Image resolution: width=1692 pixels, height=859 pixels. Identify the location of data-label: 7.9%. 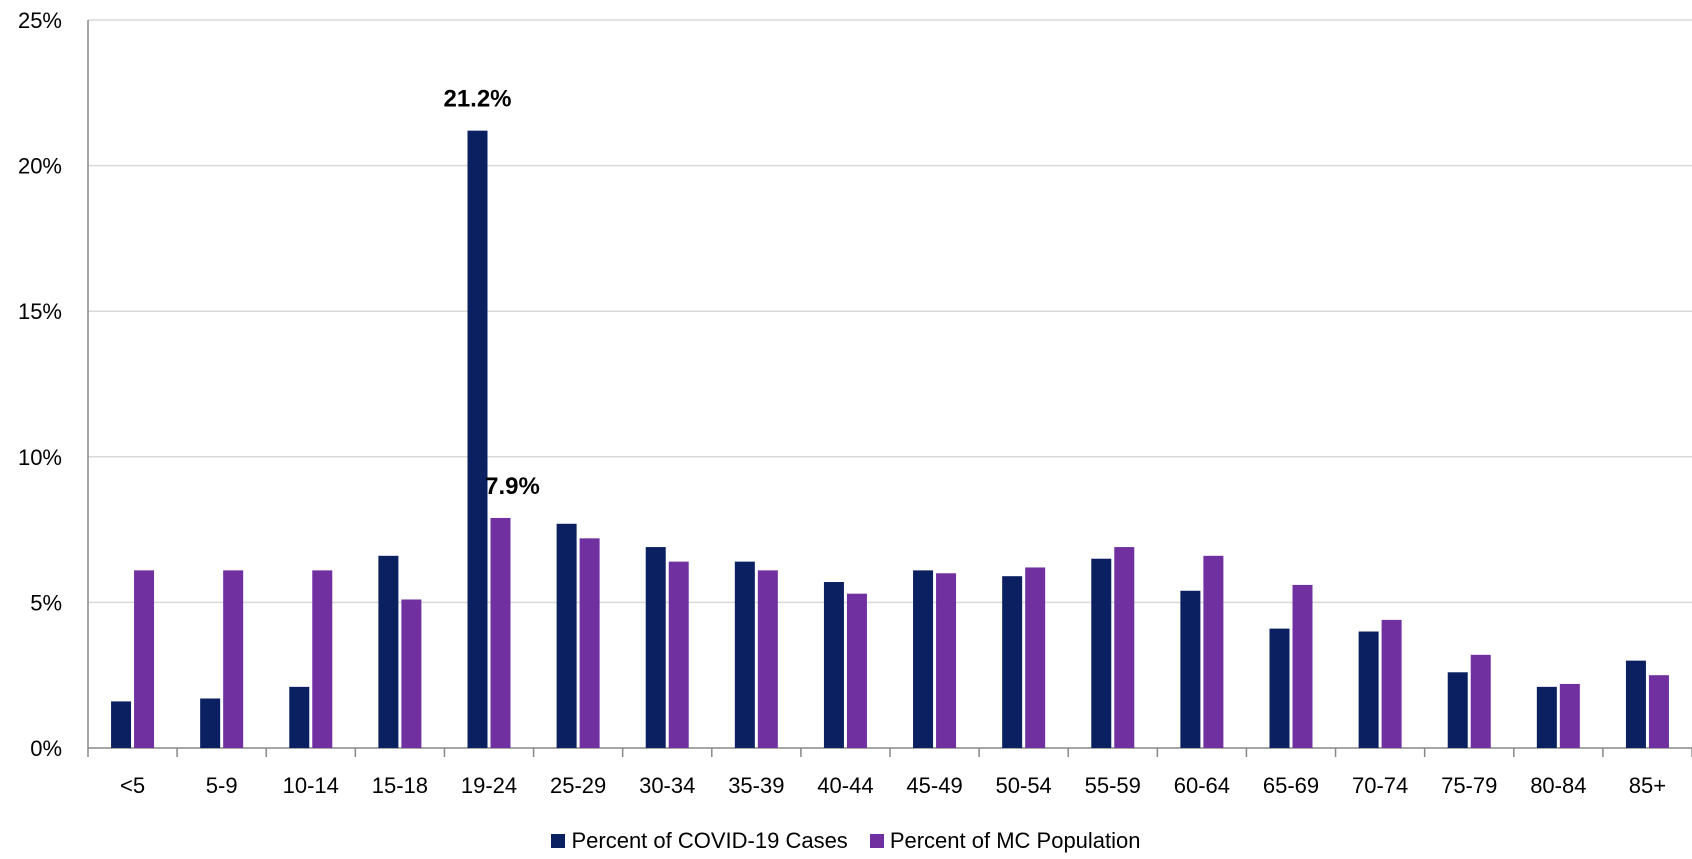
(512, 486).